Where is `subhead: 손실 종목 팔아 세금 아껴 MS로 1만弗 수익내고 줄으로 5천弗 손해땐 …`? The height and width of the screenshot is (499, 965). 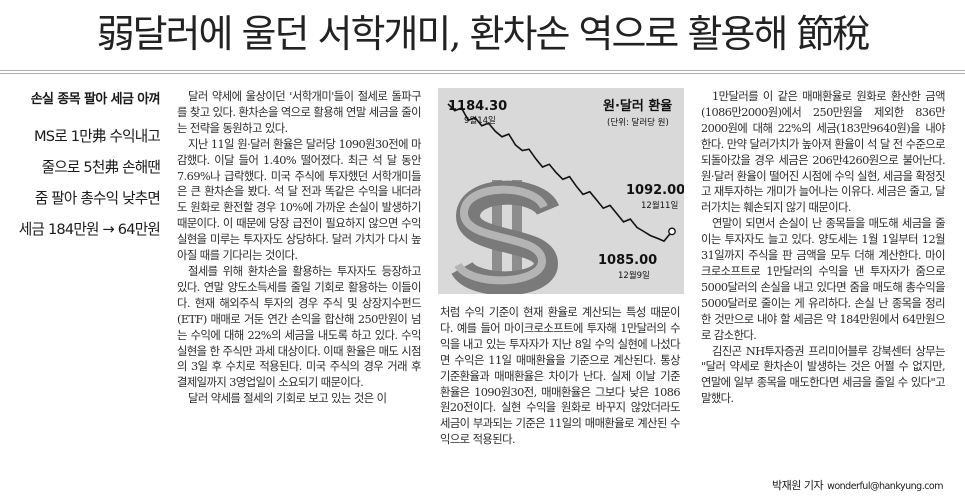 subhead: 손실 종목 팔아 세금 아껴 MS로 1만弗 수익내고 줄으로 5천弗 손해땐 … is located at coordinates (82, 166).